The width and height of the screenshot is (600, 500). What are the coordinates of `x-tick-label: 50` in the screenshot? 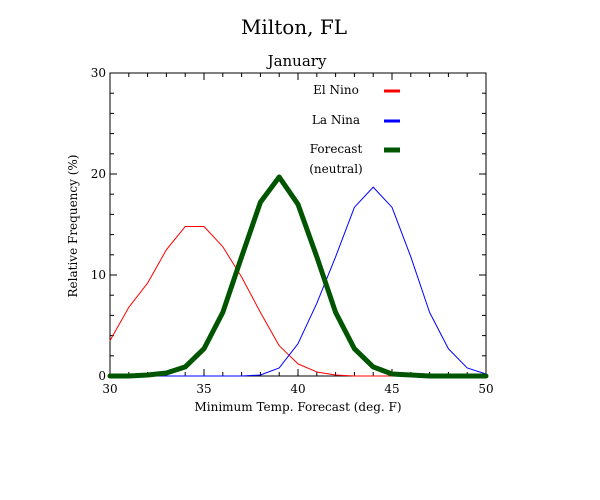 It's located at (485, 389).